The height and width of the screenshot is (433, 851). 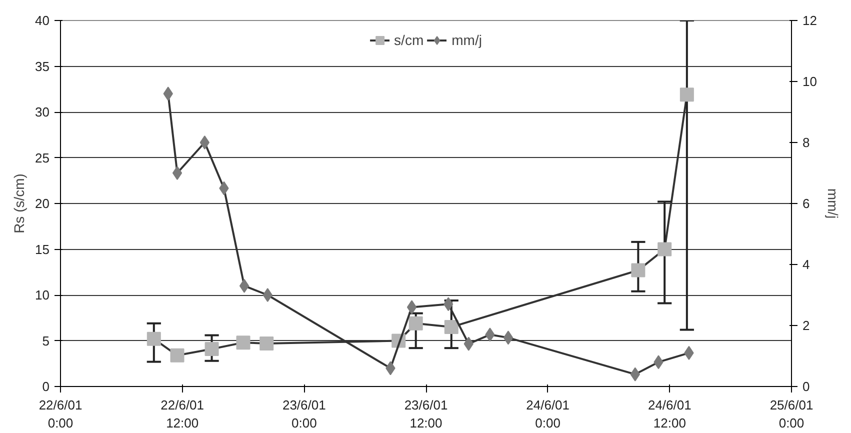 What do you see at coordinates (809, 20) in the screenshot?
I see `y2-tick-label: 12` at bounding box center [809, 20].